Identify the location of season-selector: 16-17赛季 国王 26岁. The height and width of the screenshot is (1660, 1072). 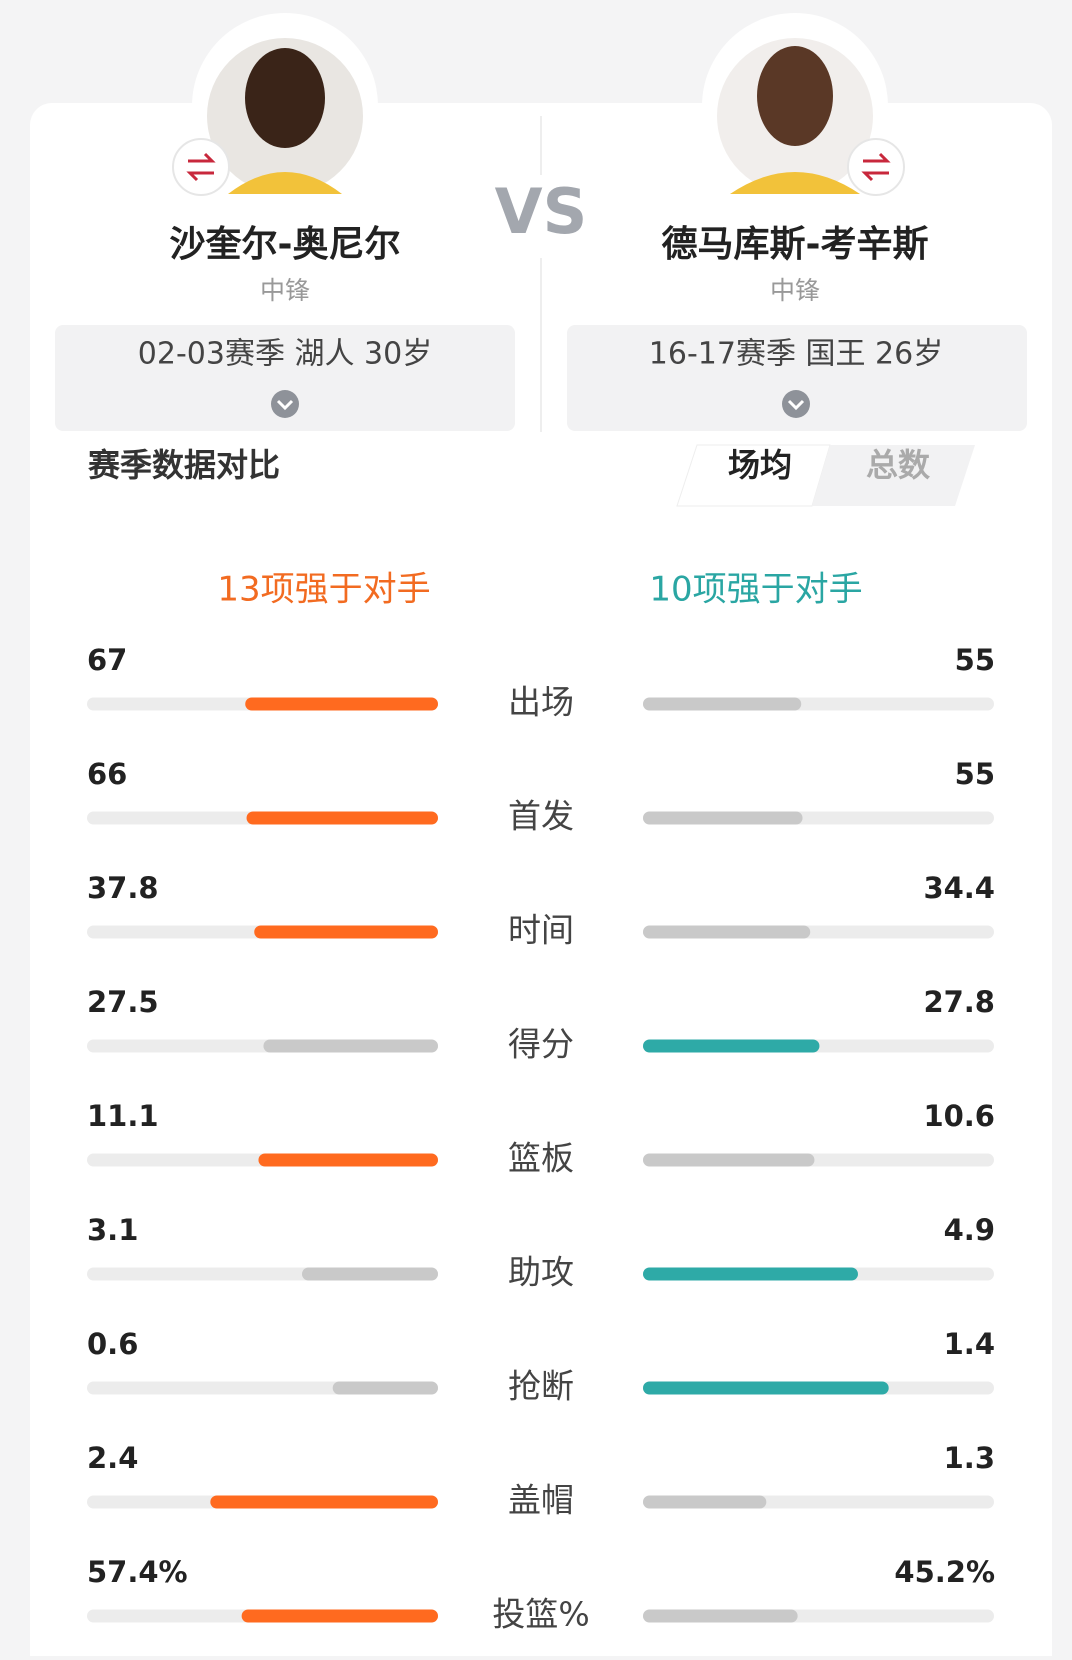
(797, 378).